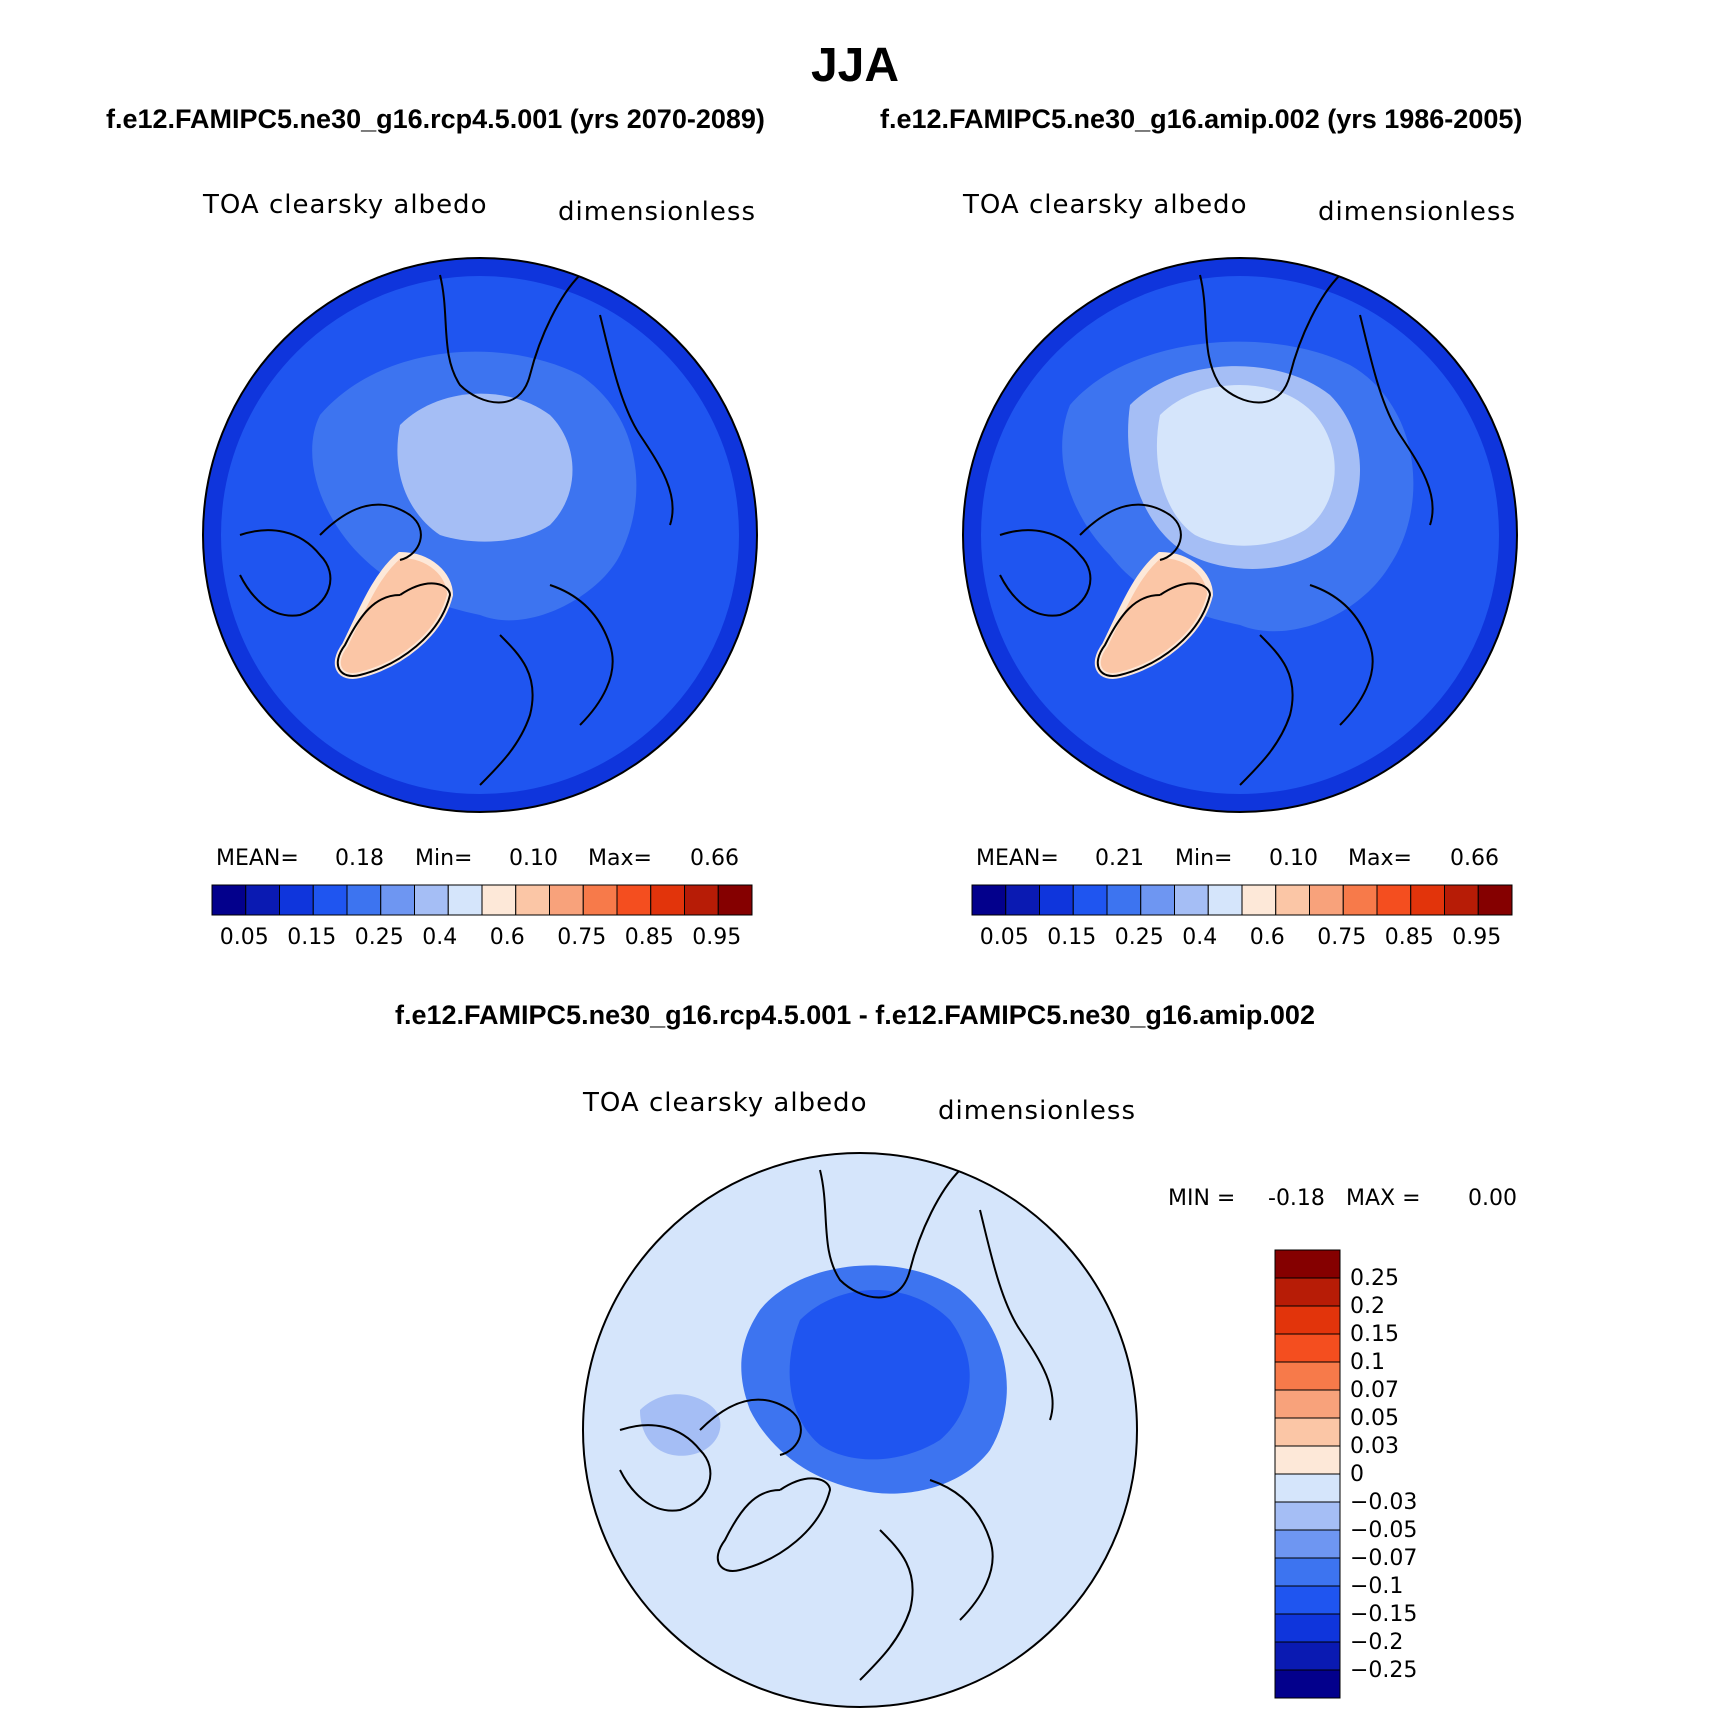 Image resolution: width=1710 pixels, height=1710 pixels. Describe the element at coordinates (680, 1425) in the screenshot. I see `diff-light-patch` at that location.